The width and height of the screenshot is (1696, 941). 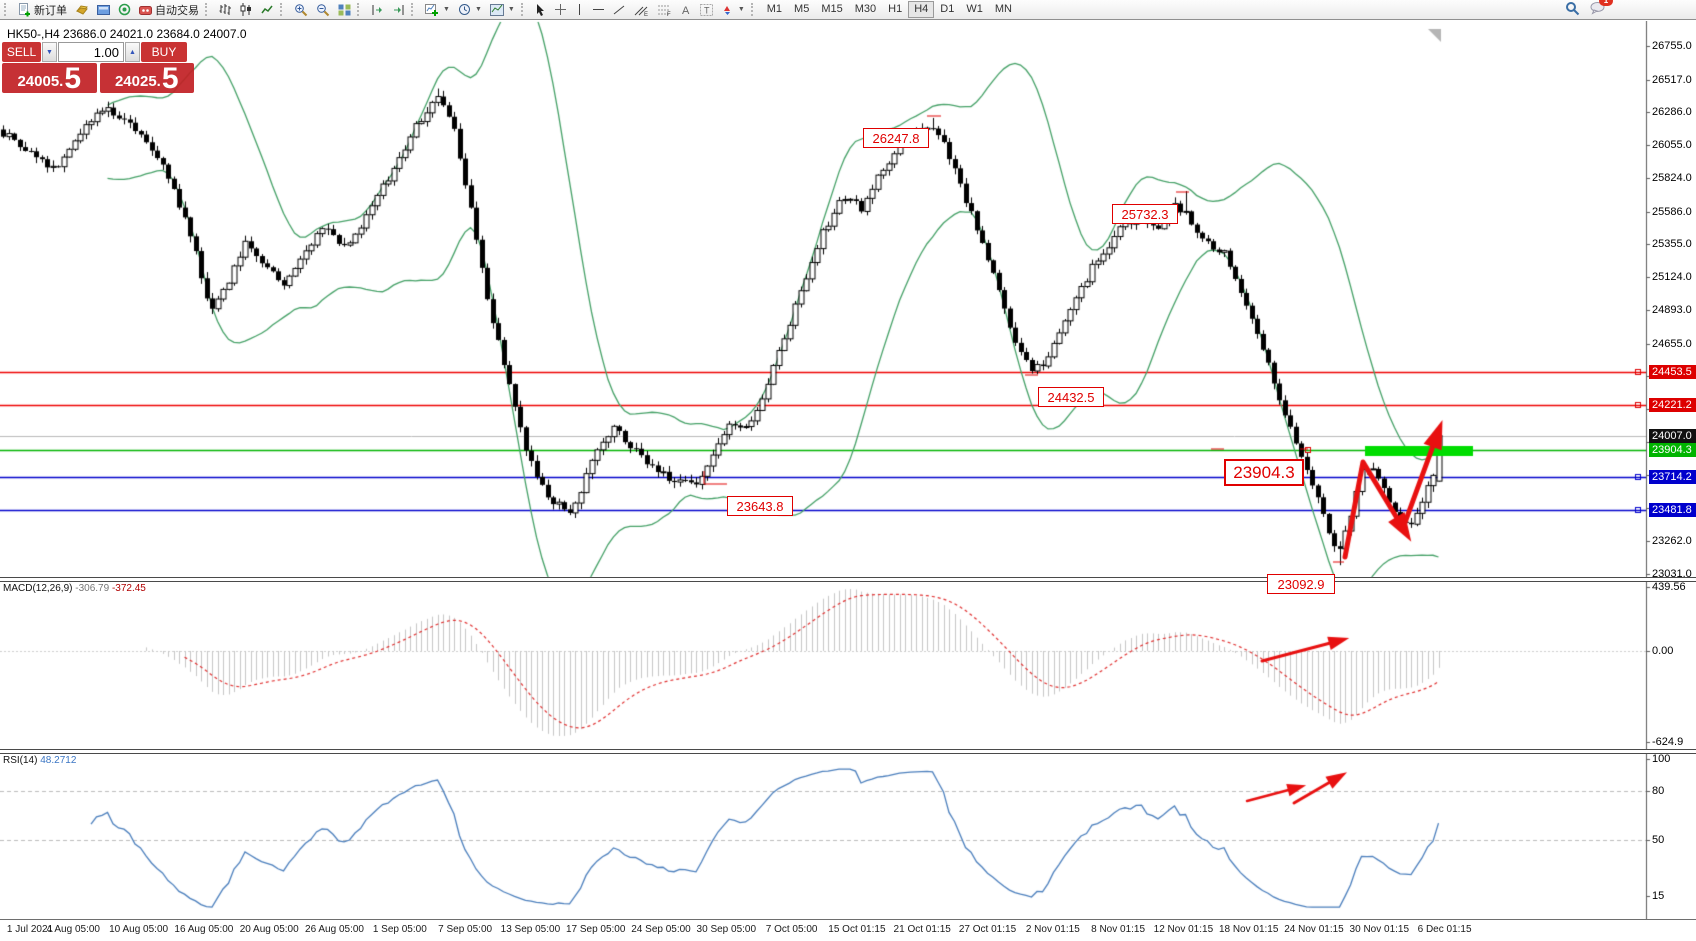 I want to click on ask-price: 24025. 5, so click(x=146, y=78).